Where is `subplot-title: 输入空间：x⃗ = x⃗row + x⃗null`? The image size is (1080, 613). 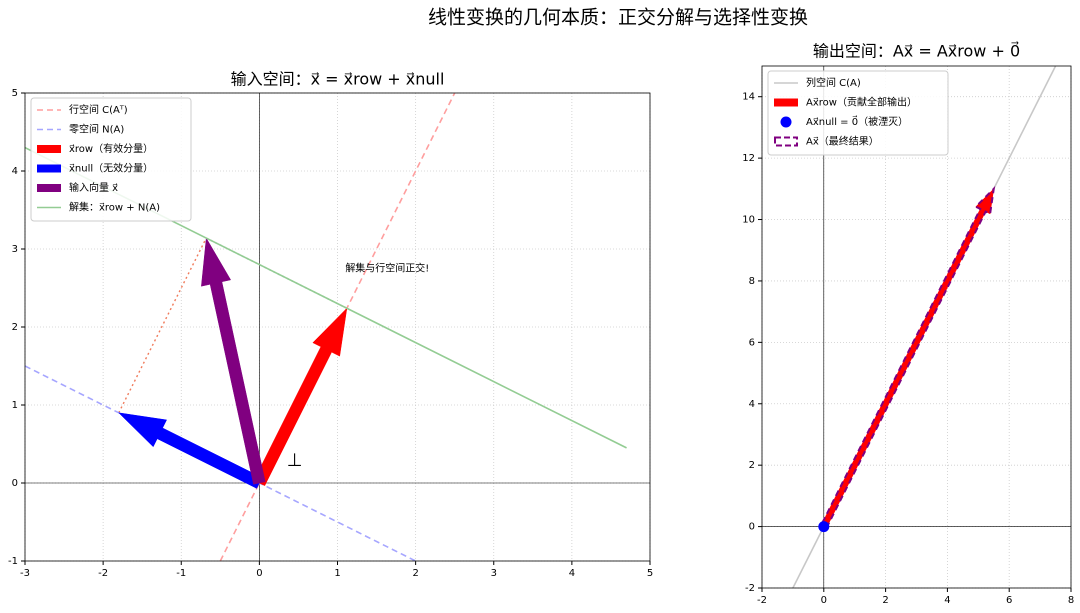
subplot-title: 输入空间：x⃗ = x⃗row + x⃗null is located at coordinates (338, 79).